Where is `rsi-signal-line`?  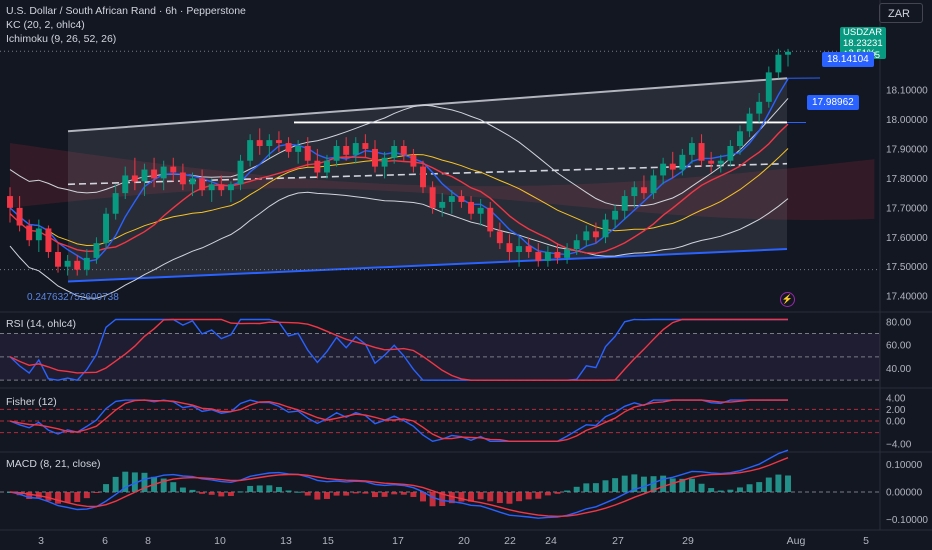
rsi-signal-line is located at coordinates (398, 349).